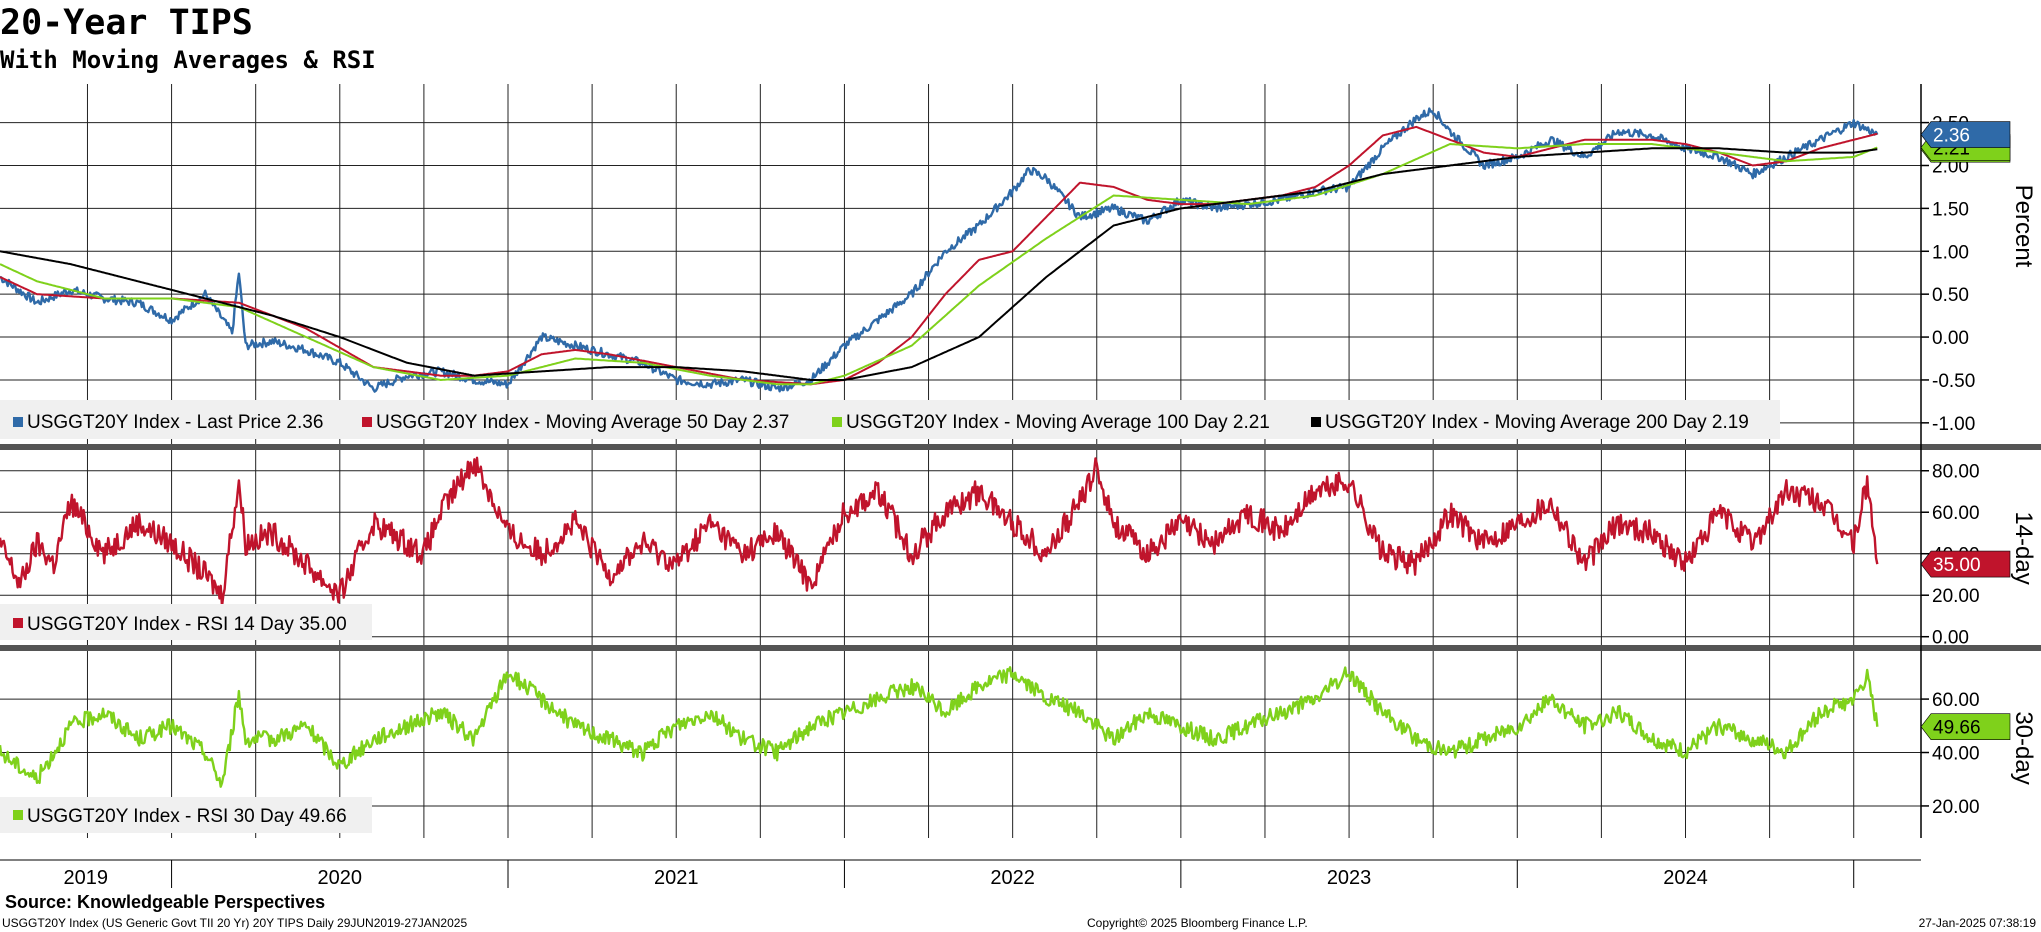 Image resolution: width=2041 pixels, height=932 pixels. I want to click on legend-rsi14: USGGT20Y Index - RSI 14 Day 35.00, so click(187, 624).